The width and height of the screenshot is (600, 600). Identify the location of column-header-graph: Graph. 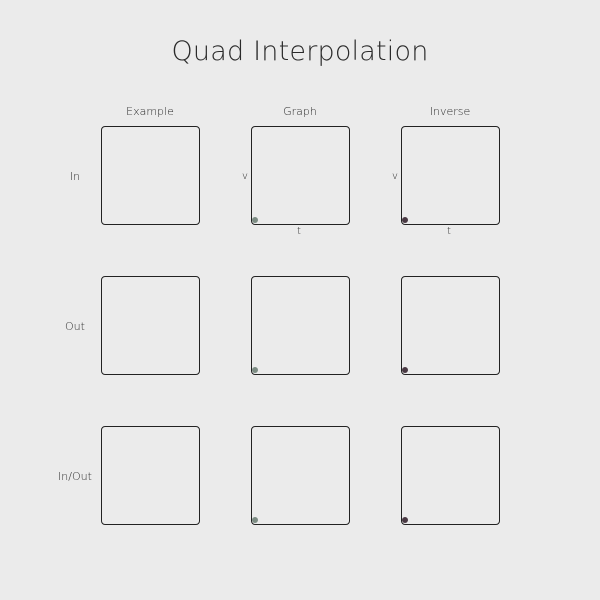
(300, 111).